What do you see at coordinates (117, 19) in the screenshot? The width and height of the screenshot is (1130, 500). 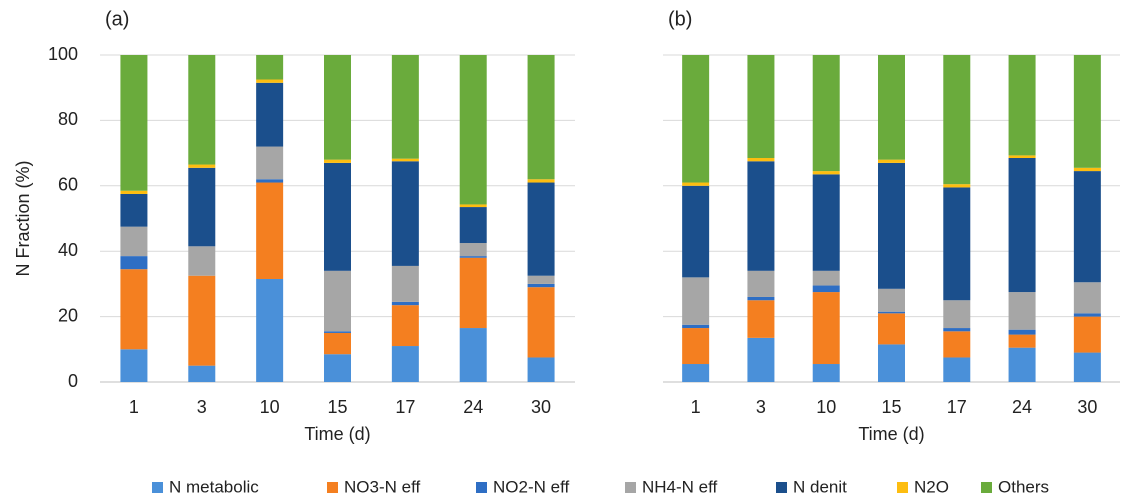 I see `chart-title: (a)` at bounding box center [117, 19].